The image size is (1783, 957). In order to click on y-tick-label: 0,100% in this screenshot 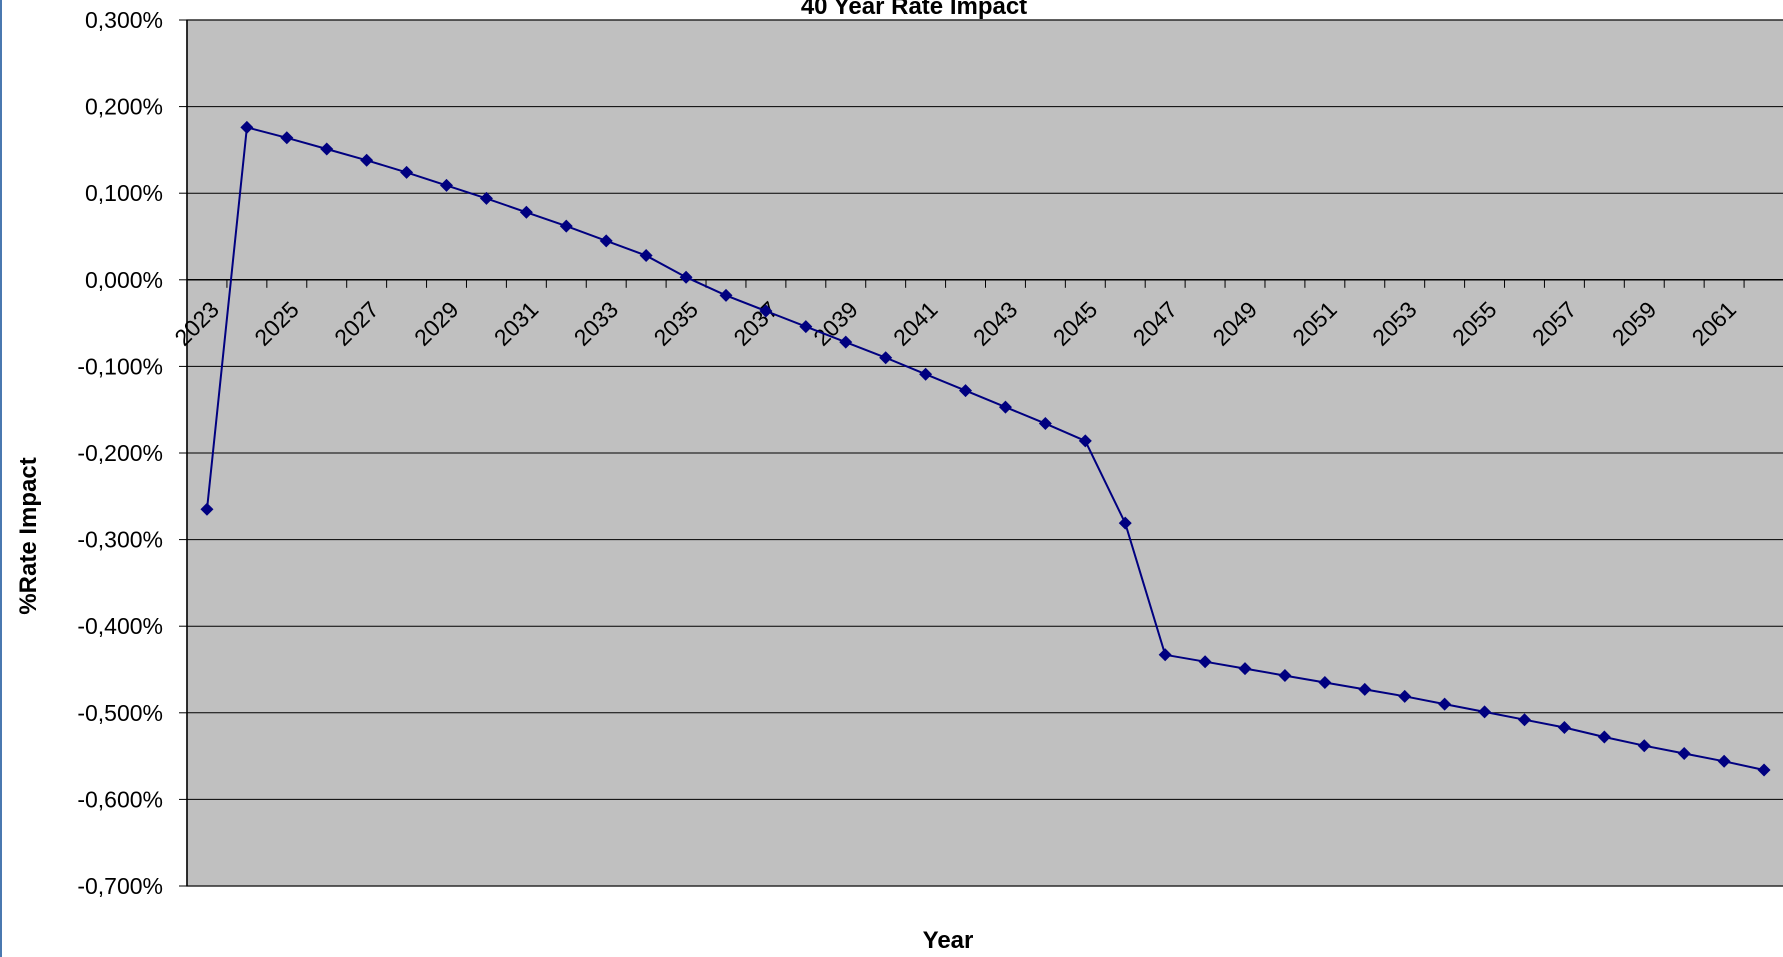, I will do `click(124, 193)`.